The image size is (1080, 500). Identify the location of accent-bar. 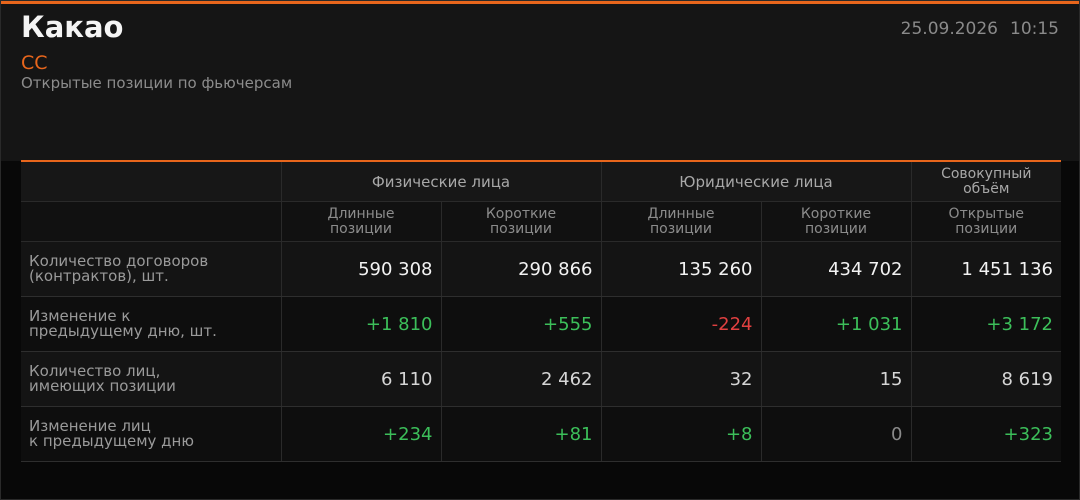
(540, 2).